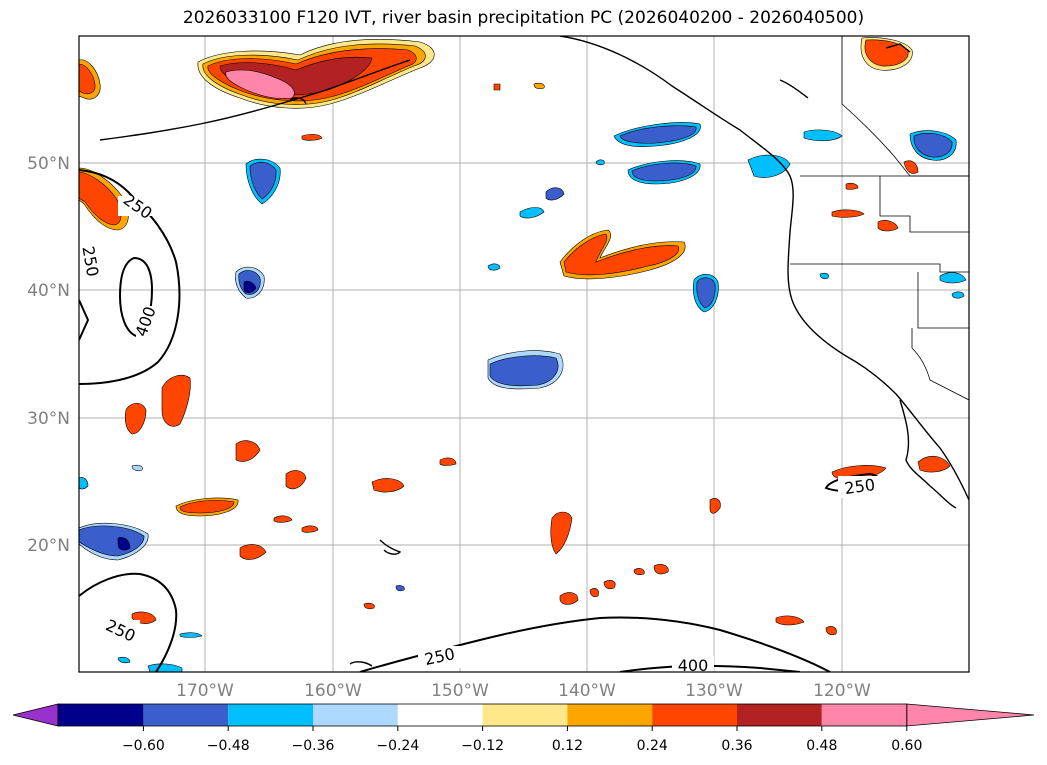 This screenshot has height=765, width=1047. What do you see at coordinates (48, 164) in the screenshot?
I see `lat-label-50n: 50°N` at bounding box center [48, 164].